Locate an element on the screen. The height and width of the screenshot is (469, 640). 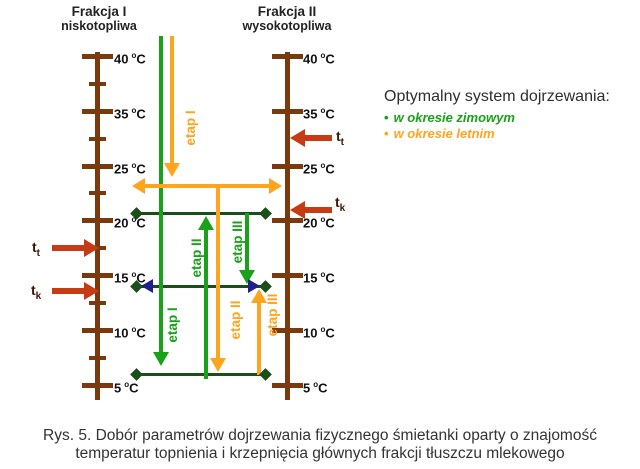
range-line-20c is located at coordinates (201, 213).